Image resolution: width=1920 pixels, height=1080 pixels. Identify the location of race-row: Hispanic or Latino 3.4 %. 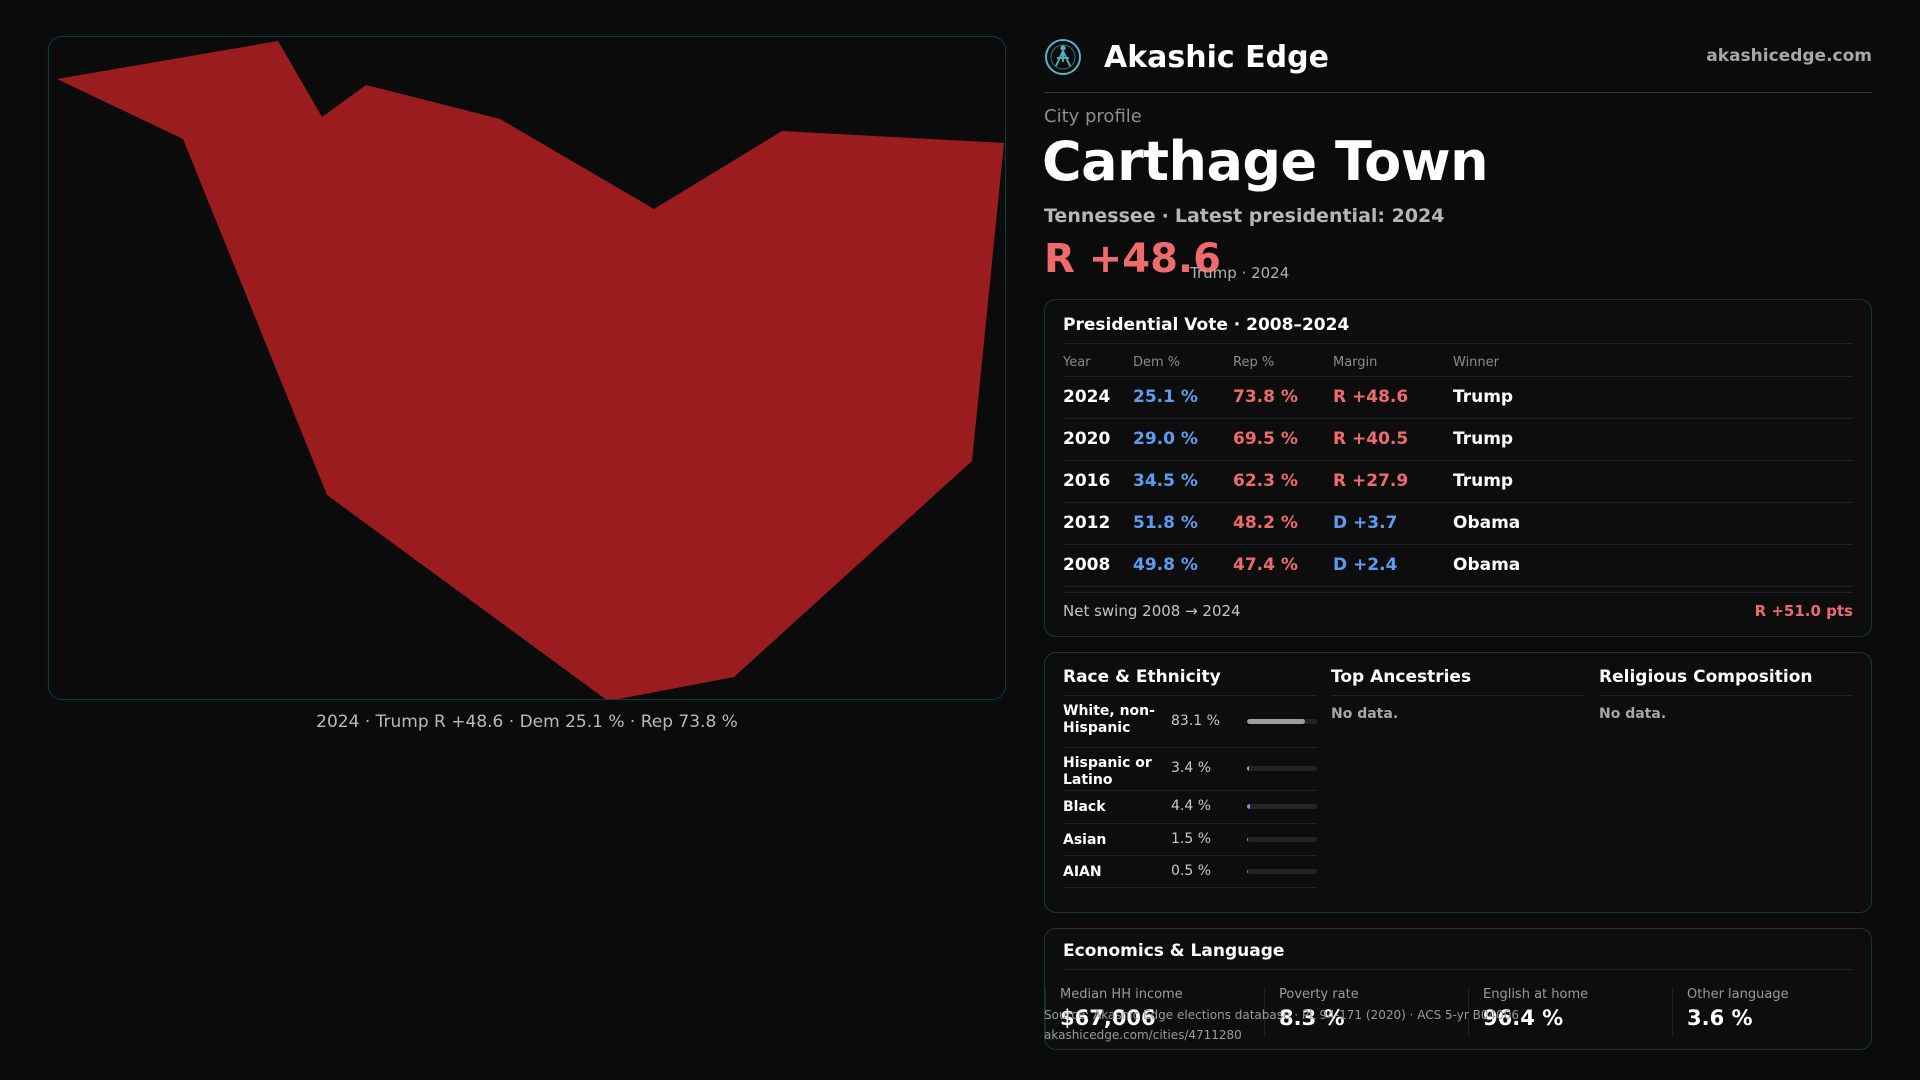
(1190, 769).